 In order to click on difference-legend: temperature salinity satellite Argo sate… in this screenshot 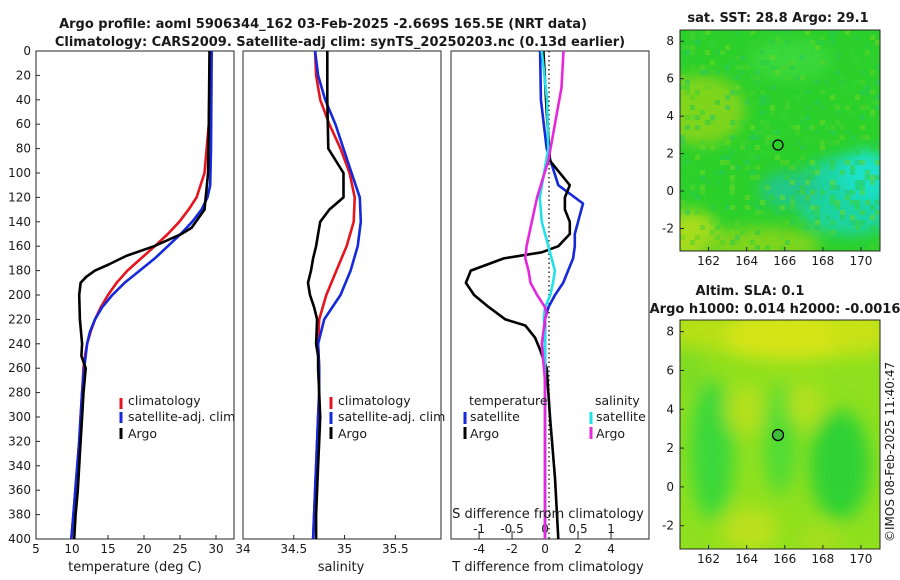, I will do `click(554, 417)`.